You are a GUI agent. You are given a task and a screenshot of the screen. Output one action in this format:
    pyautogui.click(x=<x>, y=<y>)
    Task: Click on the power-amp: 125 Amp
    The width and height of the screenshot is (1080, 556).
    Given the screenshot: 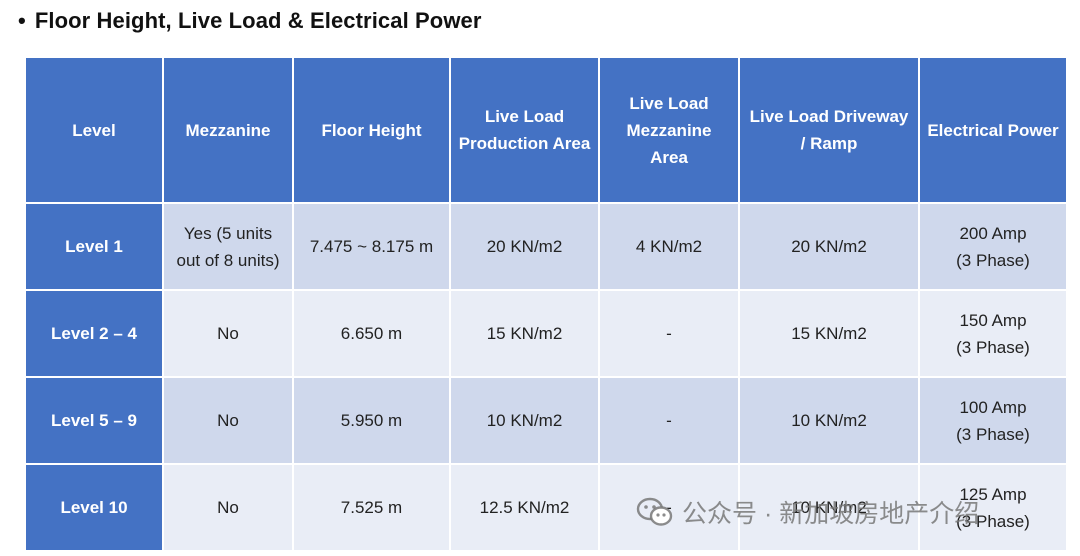 What is the action you would take?
    pyautogui.click(x=993, y=494)
    